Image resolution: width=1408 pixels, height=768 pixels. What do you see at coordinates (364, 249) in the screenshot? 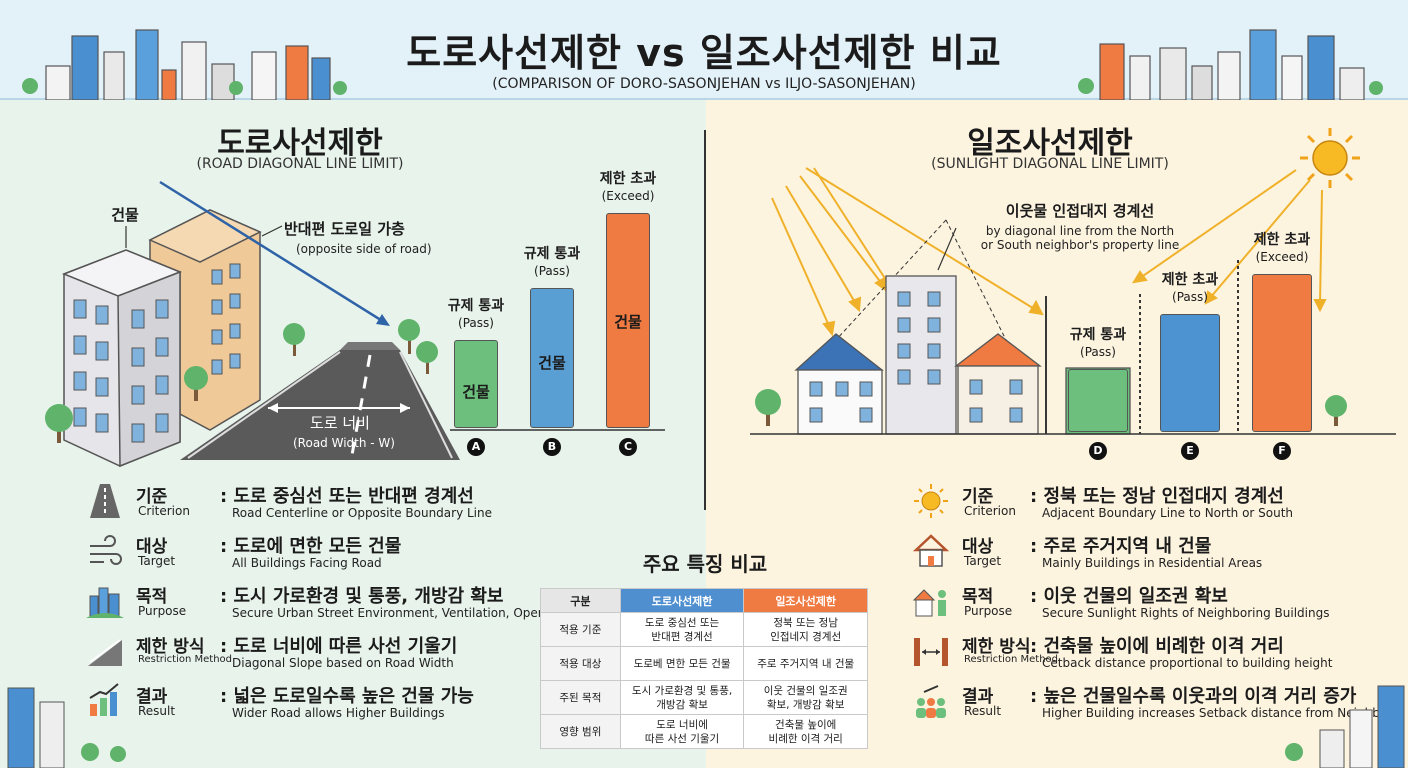
I see `opposite-road-sublabel: (opposite side of road)` at bounding box center [364, 249].